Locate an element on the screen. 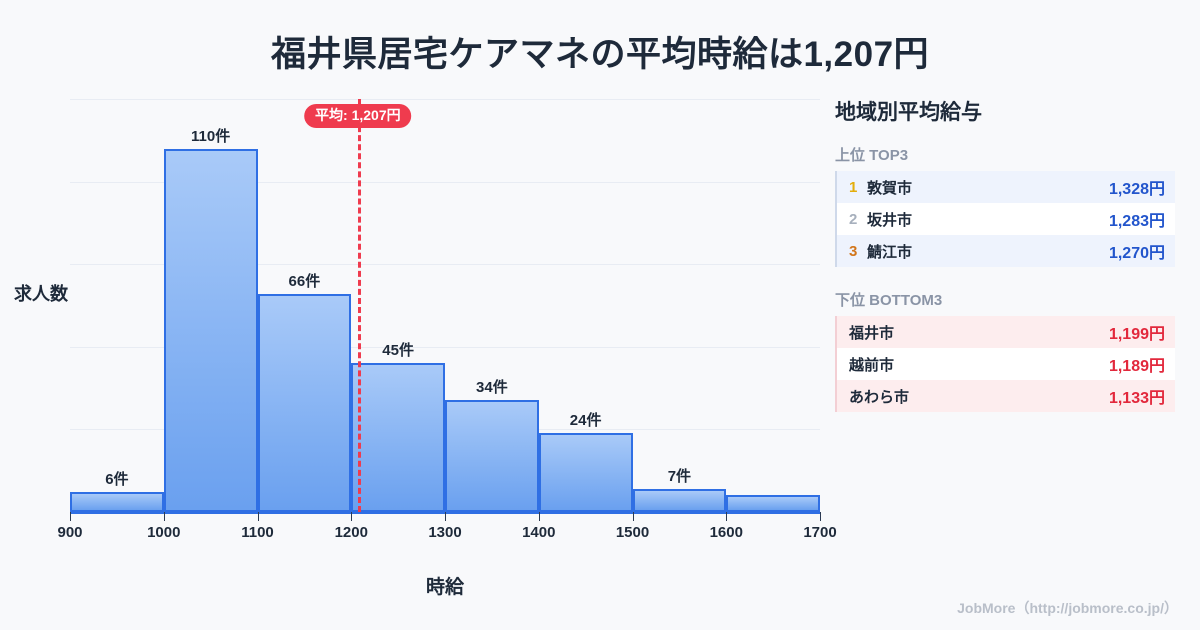 Image resolution: width=1200 pixels, height=630 pixels. rank-row: 1 敦賀市 1,328円 is located at coordinates (1006, 187).